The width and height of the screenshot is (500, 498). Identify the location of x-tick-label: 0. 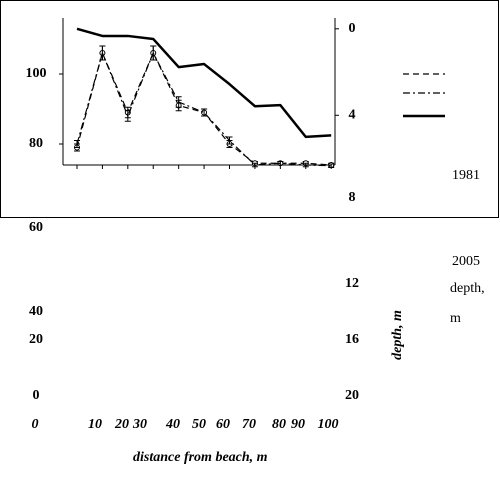
(35, 424).